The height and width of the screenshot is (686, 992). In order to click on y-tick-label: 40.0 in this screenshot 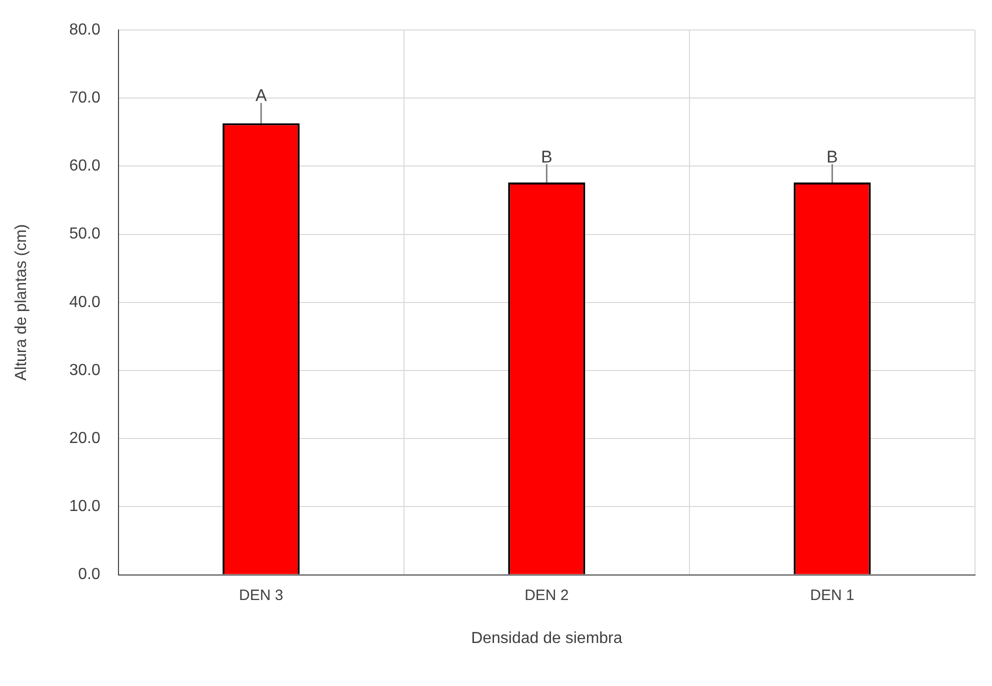, I will do `click(84, 302)`.